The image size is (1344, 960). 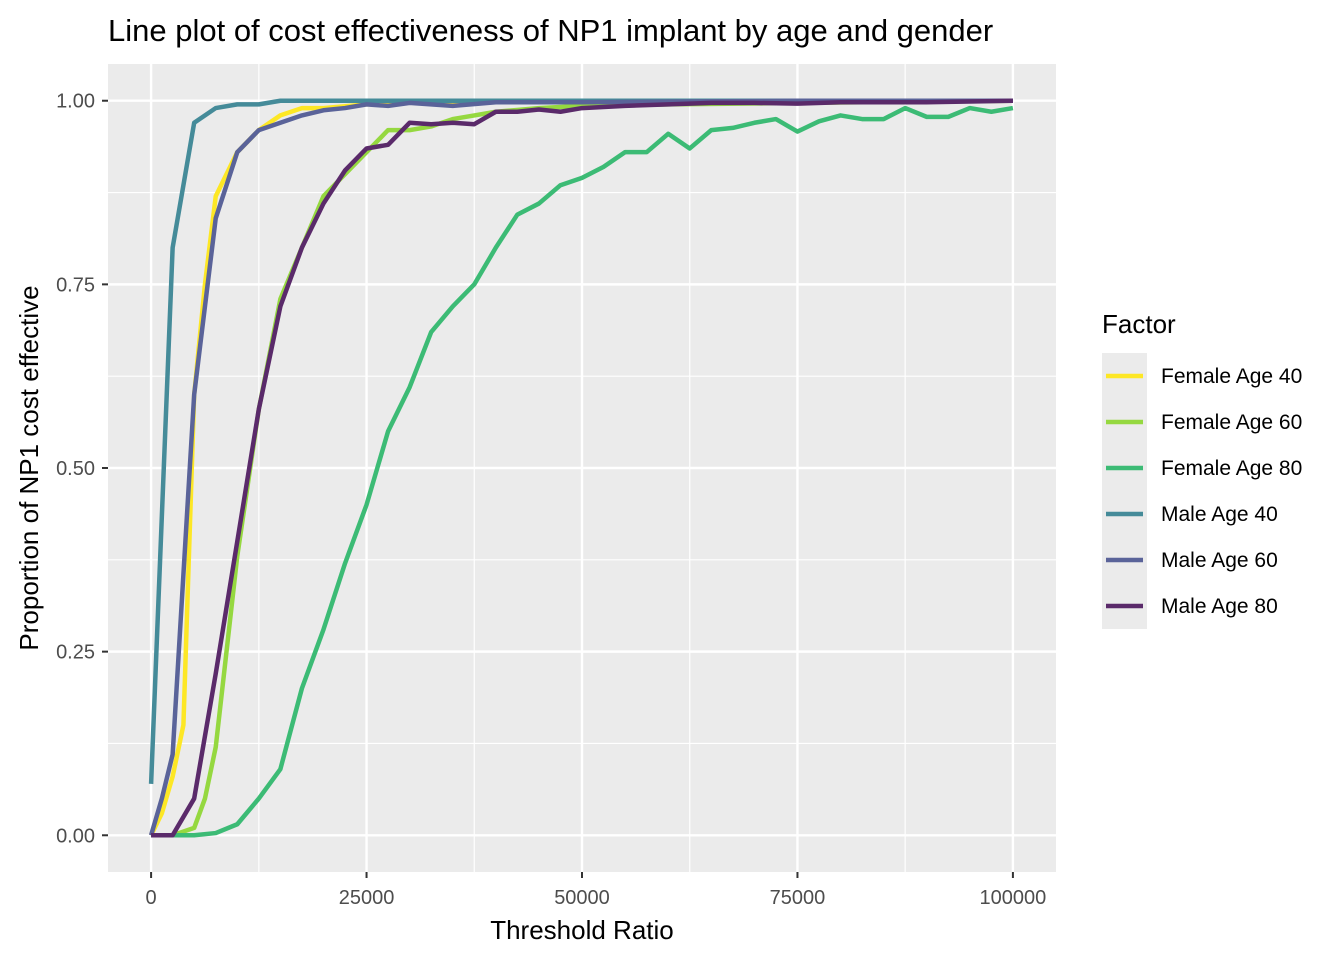 What do you see at coordinates (798, 898) in the screenshot?
I see `x-tick-label: 75000` at bounding box center [798, 898].